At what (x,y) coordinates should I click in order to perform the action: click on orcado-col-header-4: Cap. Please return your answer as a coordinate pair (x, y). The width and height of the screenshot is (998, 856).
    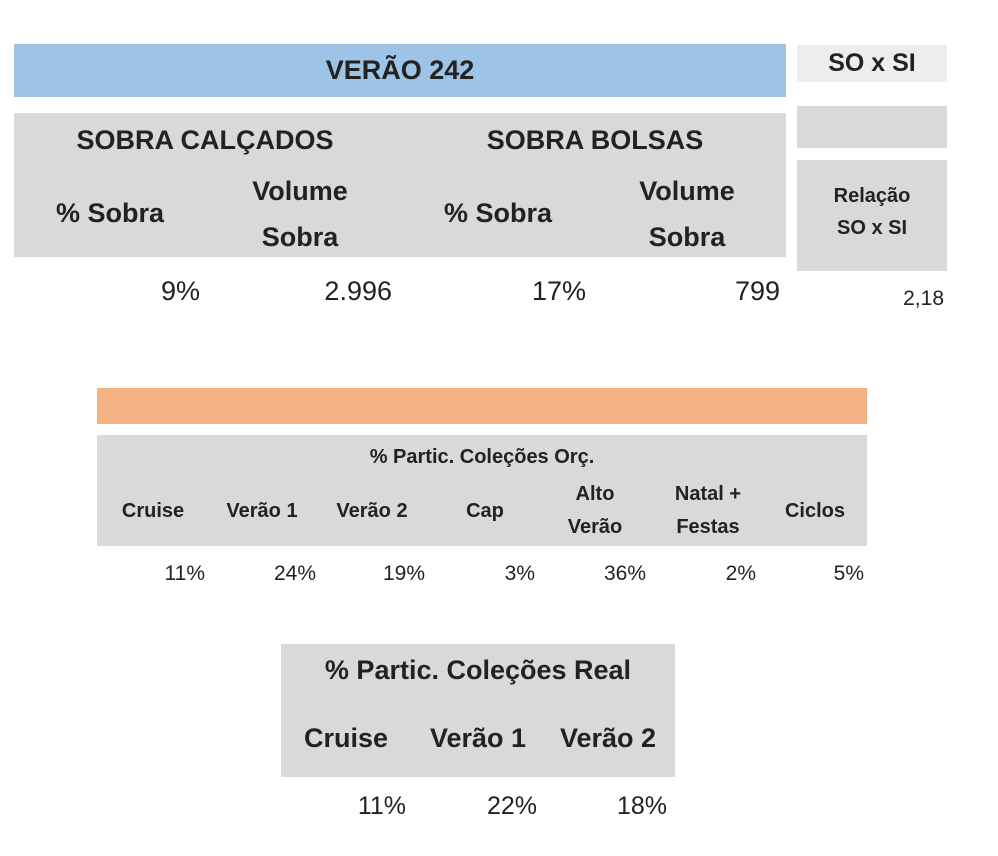
    Looking at the image, I should click on (485, 511).